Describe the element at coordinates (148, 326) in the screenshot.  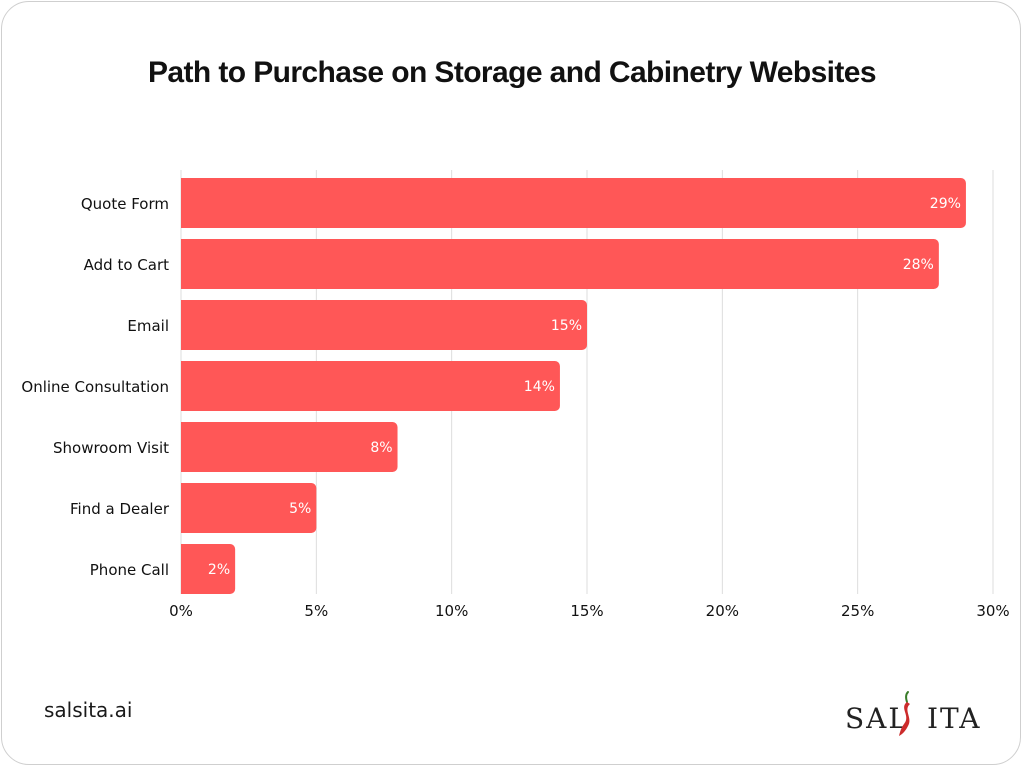
I see `category-label: Email` at that location.